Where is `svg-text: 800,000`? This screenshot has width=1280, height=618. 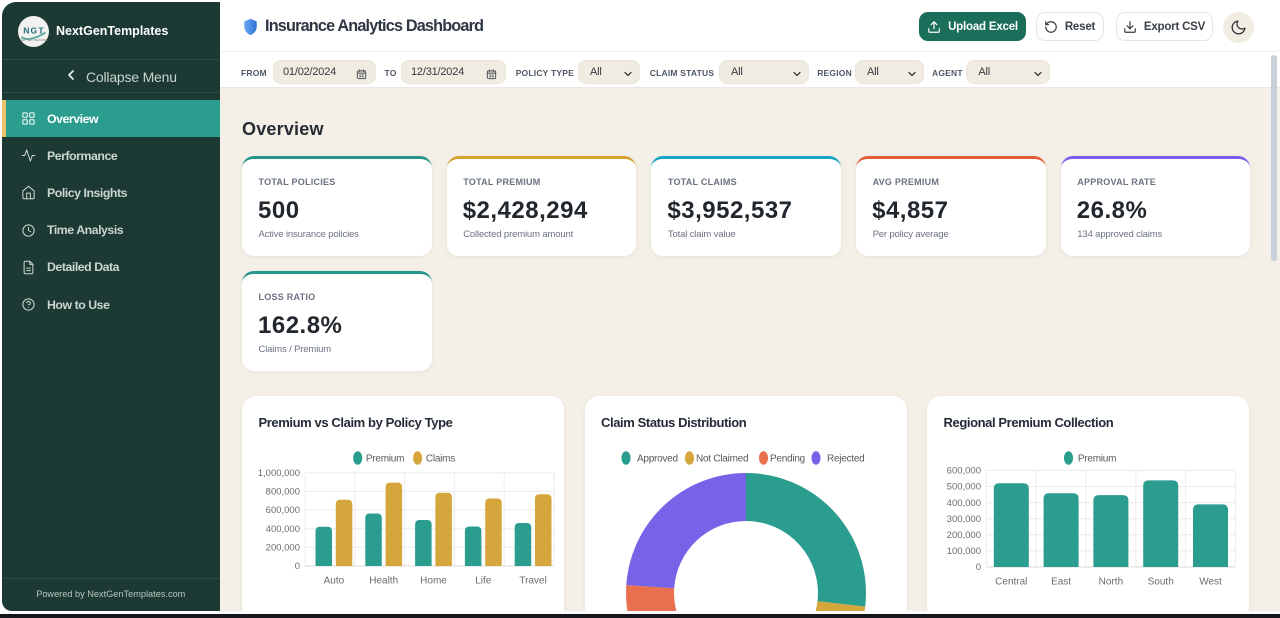
svg-text: 800,000 is located at coordinates (283, 492).